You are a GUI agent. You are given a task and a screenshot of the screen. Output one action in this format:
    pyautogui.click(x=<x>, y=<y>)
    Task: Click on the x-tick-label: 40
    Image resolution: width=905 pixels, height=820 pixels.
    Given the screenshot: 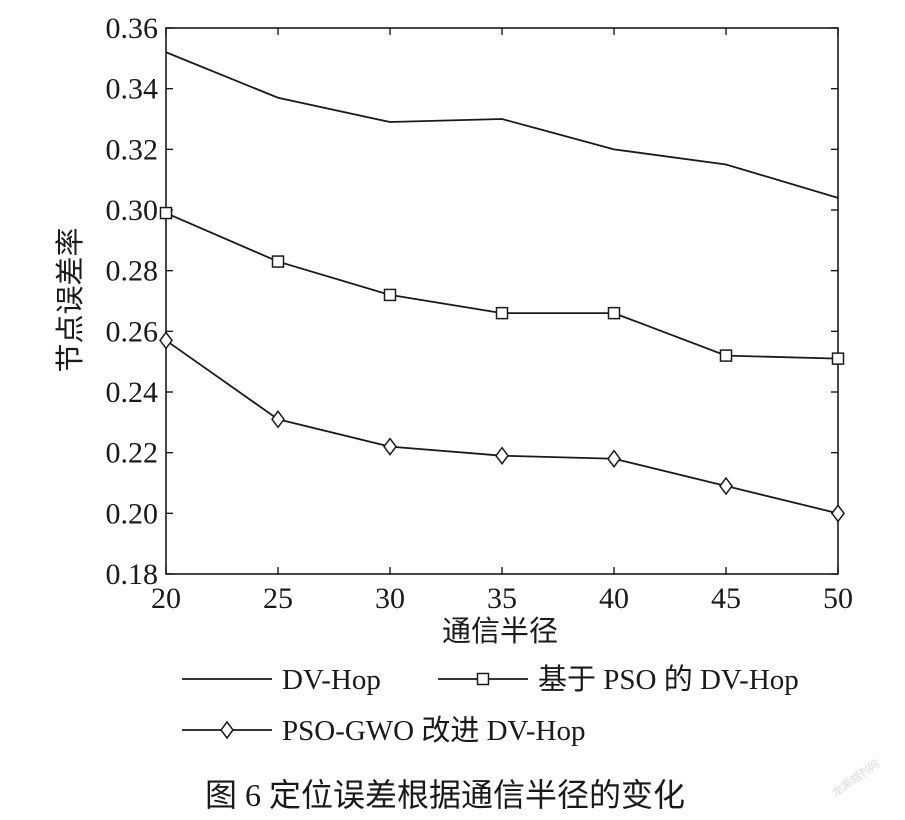 What is the action you would take?
    pyautogui.click(x=614, y=598)
    